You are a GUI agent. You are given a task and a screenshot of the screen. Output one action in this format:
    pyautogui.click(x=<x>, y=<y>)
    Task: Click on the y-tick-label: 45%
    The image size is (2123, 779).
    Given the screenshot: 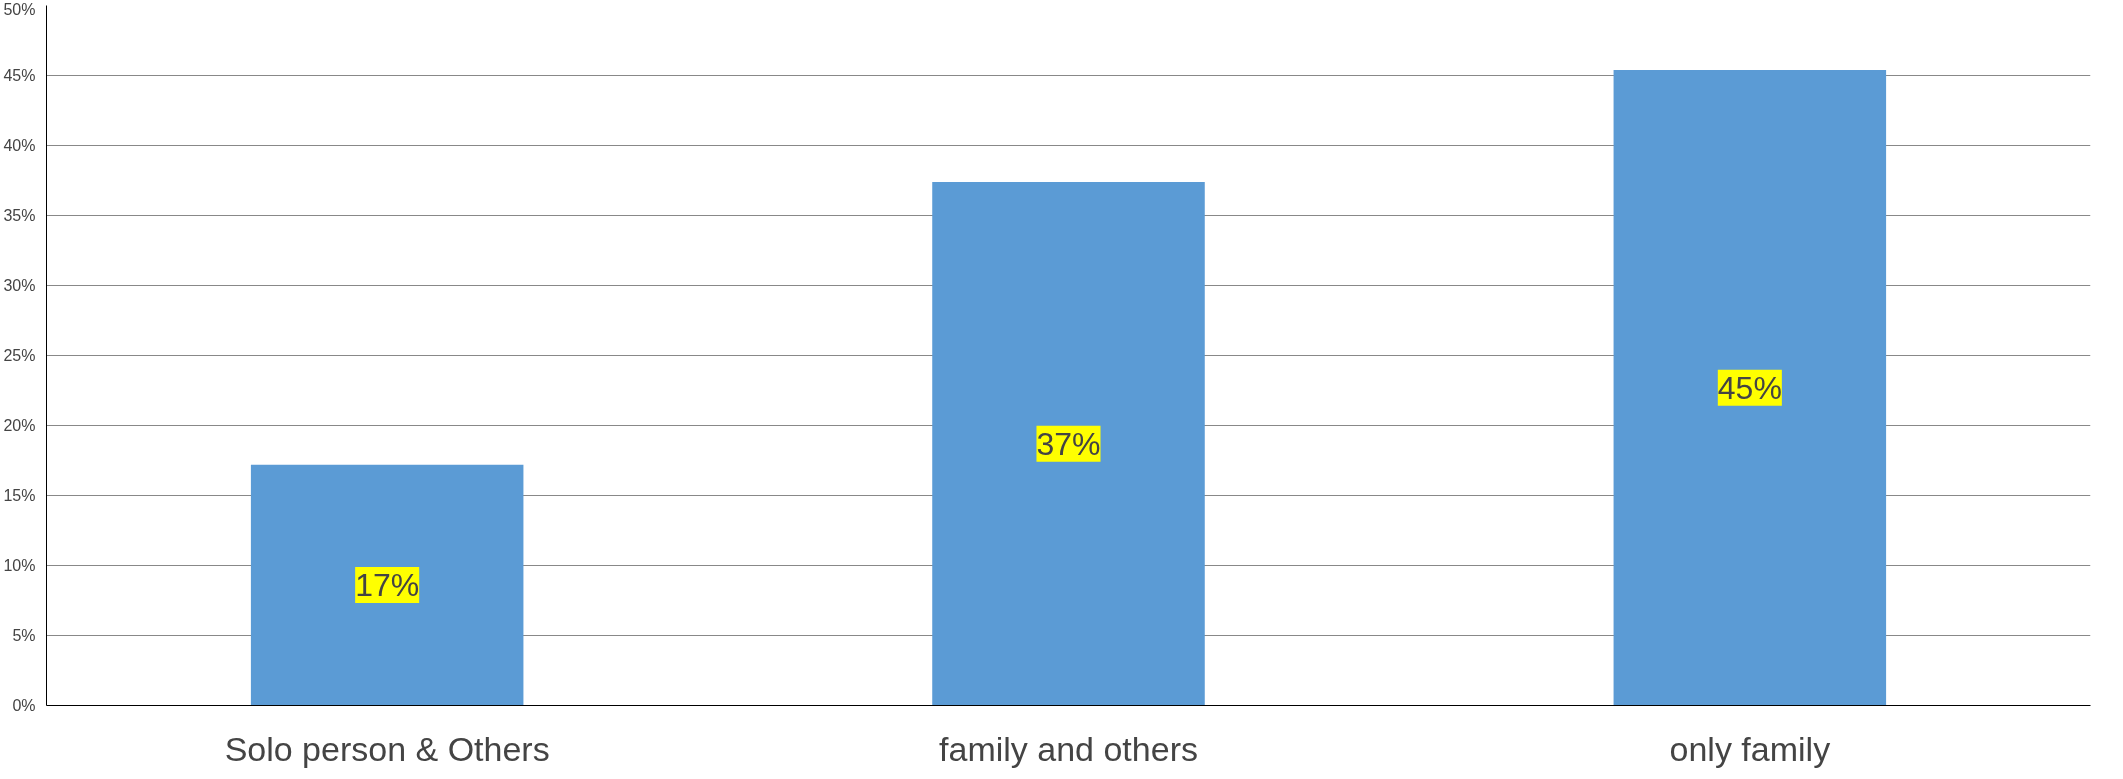 What is the action you would take?
    pyautogui.click(x=19, y=75)
    